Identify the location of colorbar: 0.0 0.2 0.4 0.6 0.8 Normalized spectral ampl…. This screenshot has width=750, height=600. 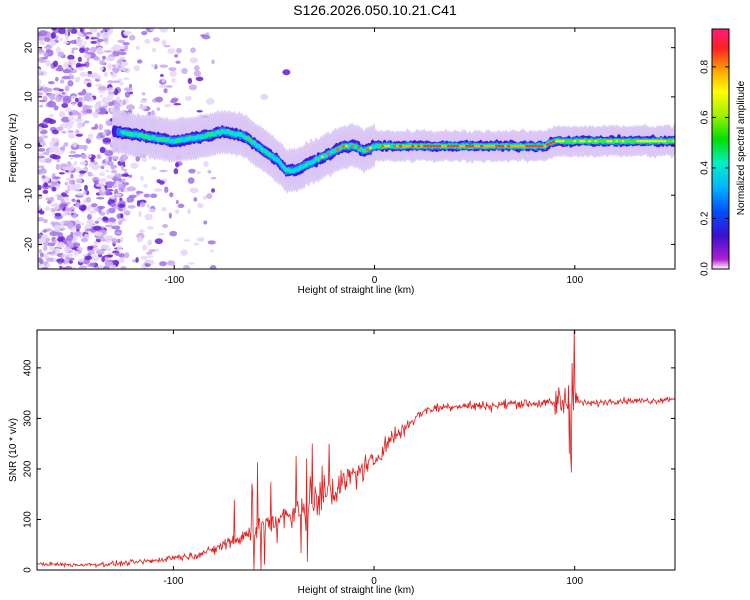
(723, 152).